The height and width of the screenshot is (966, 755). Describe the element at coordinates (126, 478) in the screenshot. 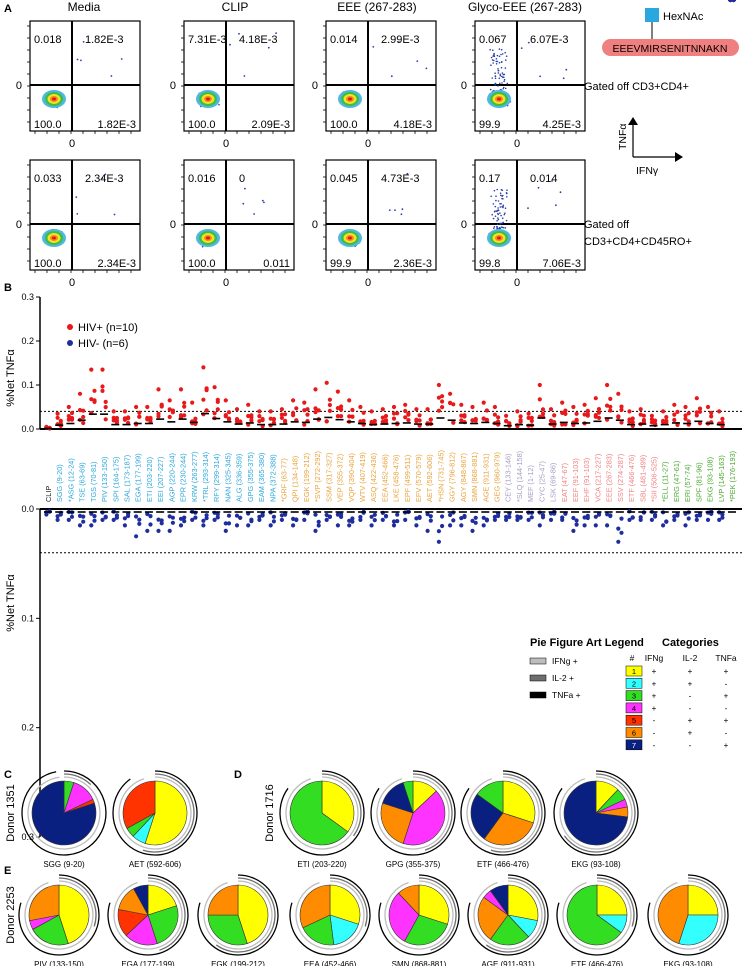

I see `peptide-label: SAL (173-187)` at that location.